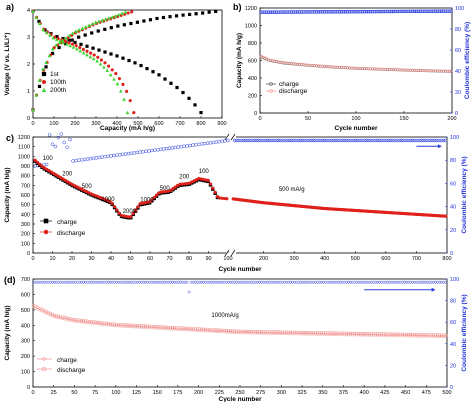  I want to click on data-point-d-ce, so click(446, 282).